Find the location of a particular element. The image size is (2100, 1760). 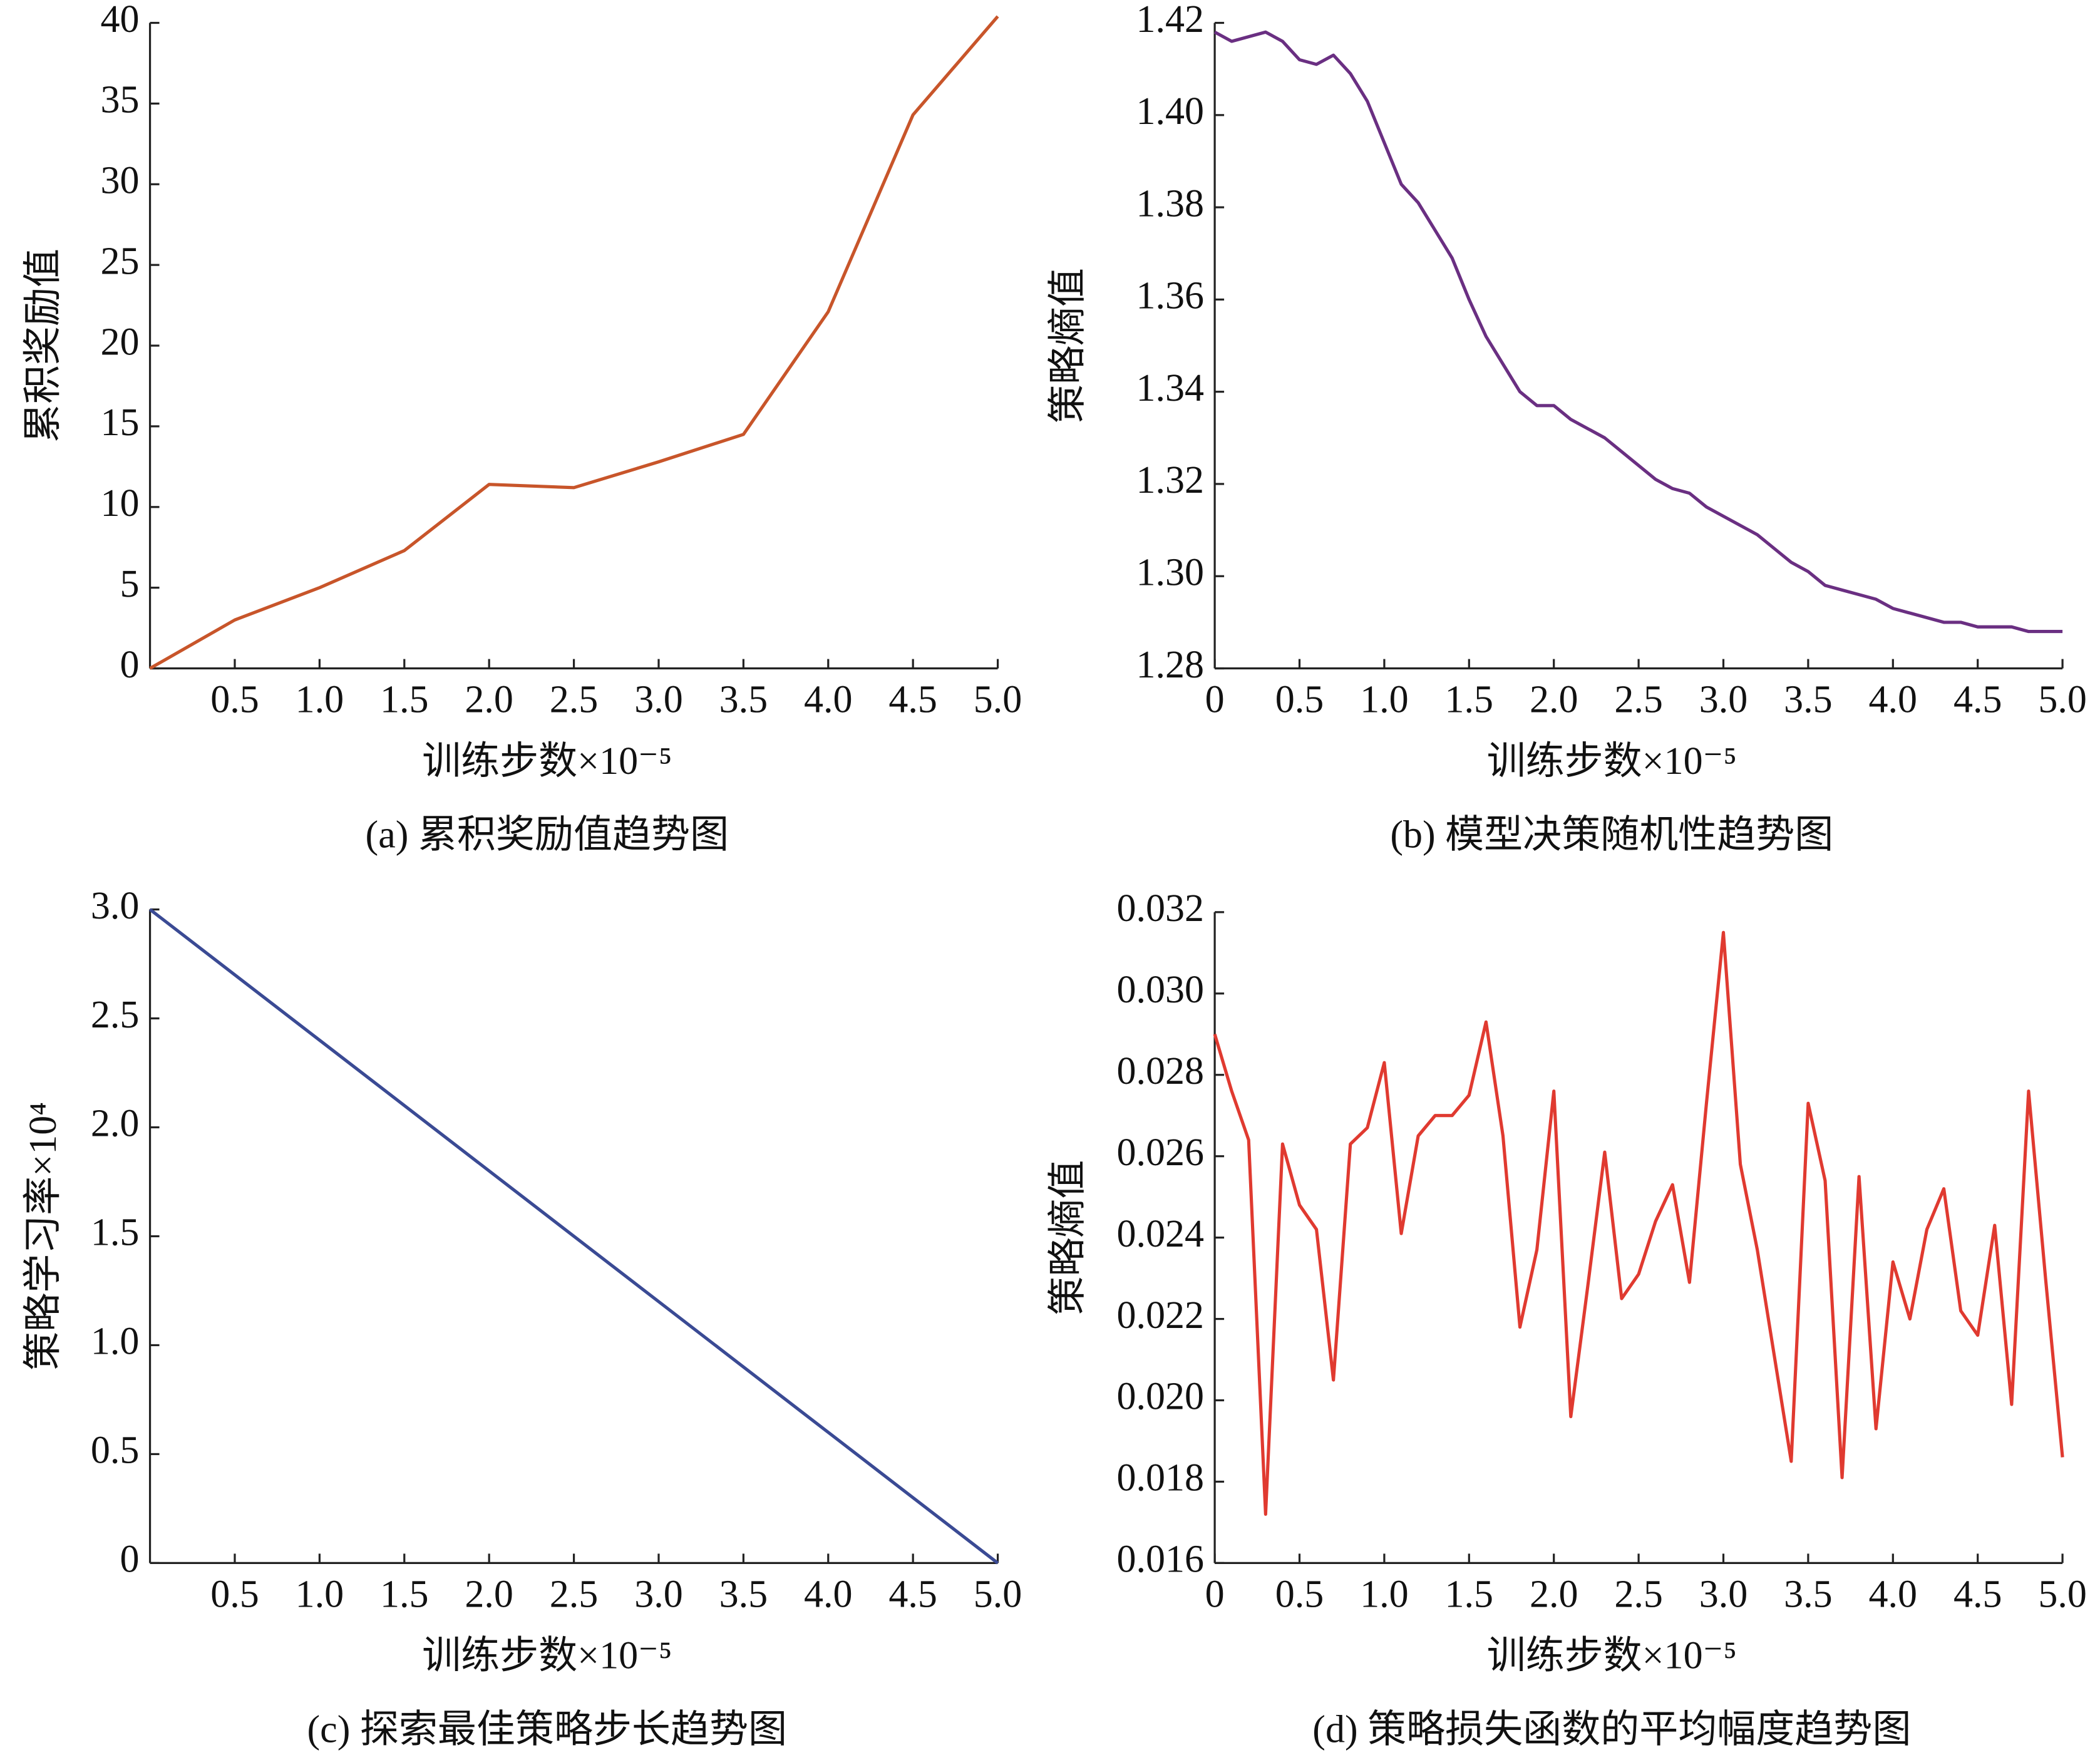

caption: (a) 累积奖励值趋势图 is located at coordinates (547, 834).